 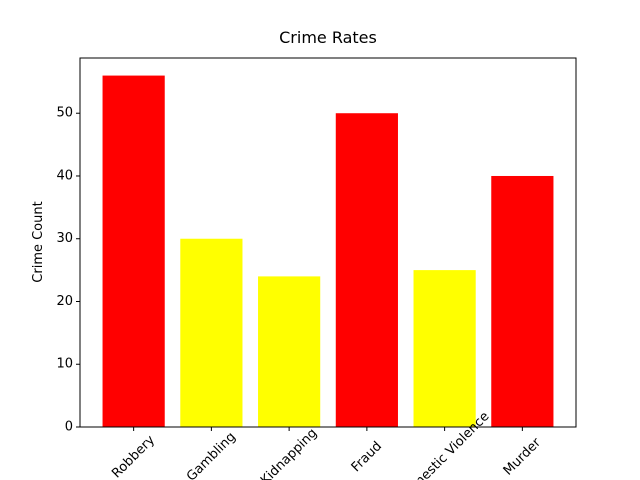 What do you see at coordinates (69, 427) in the screenshot?
I see `y-tick-label: 0` at bounding box center [69, 427].